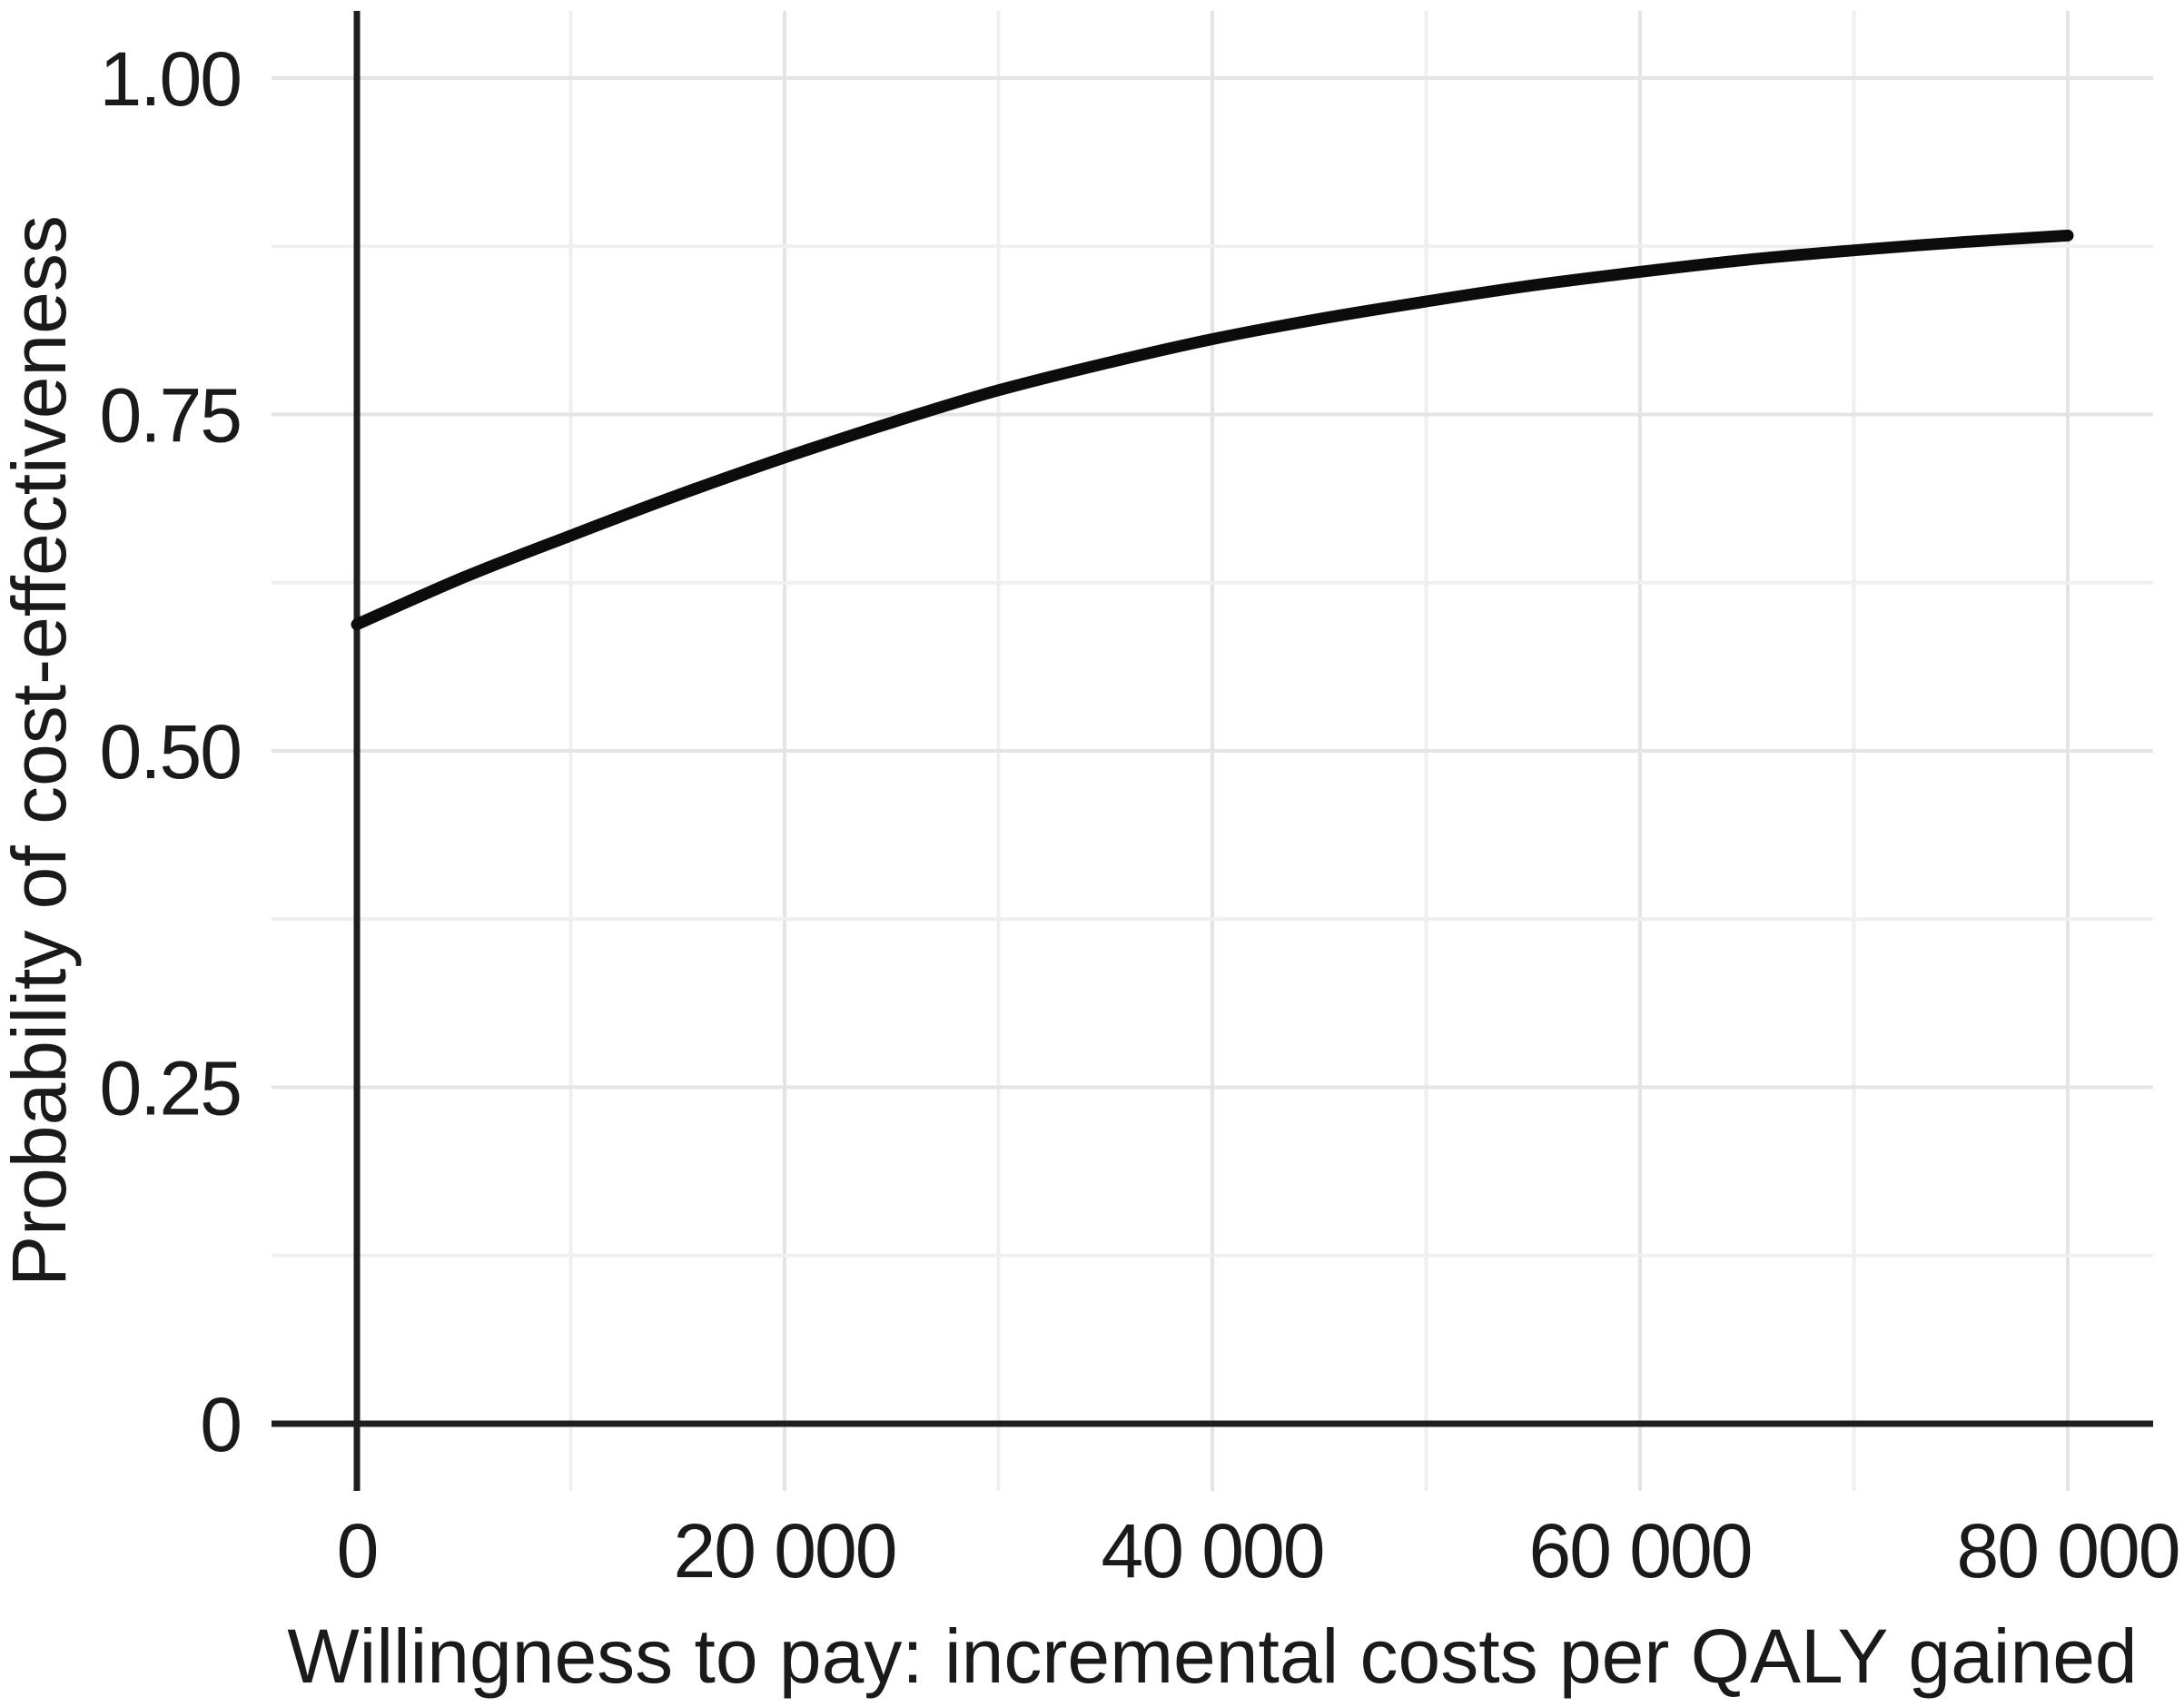  I want to click on x-tick-label: 20 000, so click(785, 1551).